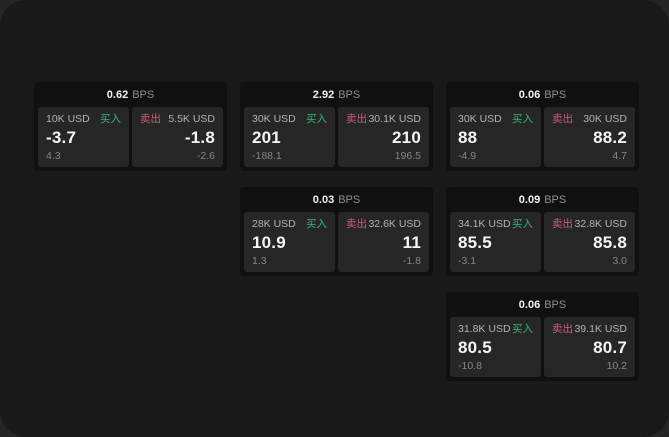  I want to click on buy-price: 88, so click(468, 137).